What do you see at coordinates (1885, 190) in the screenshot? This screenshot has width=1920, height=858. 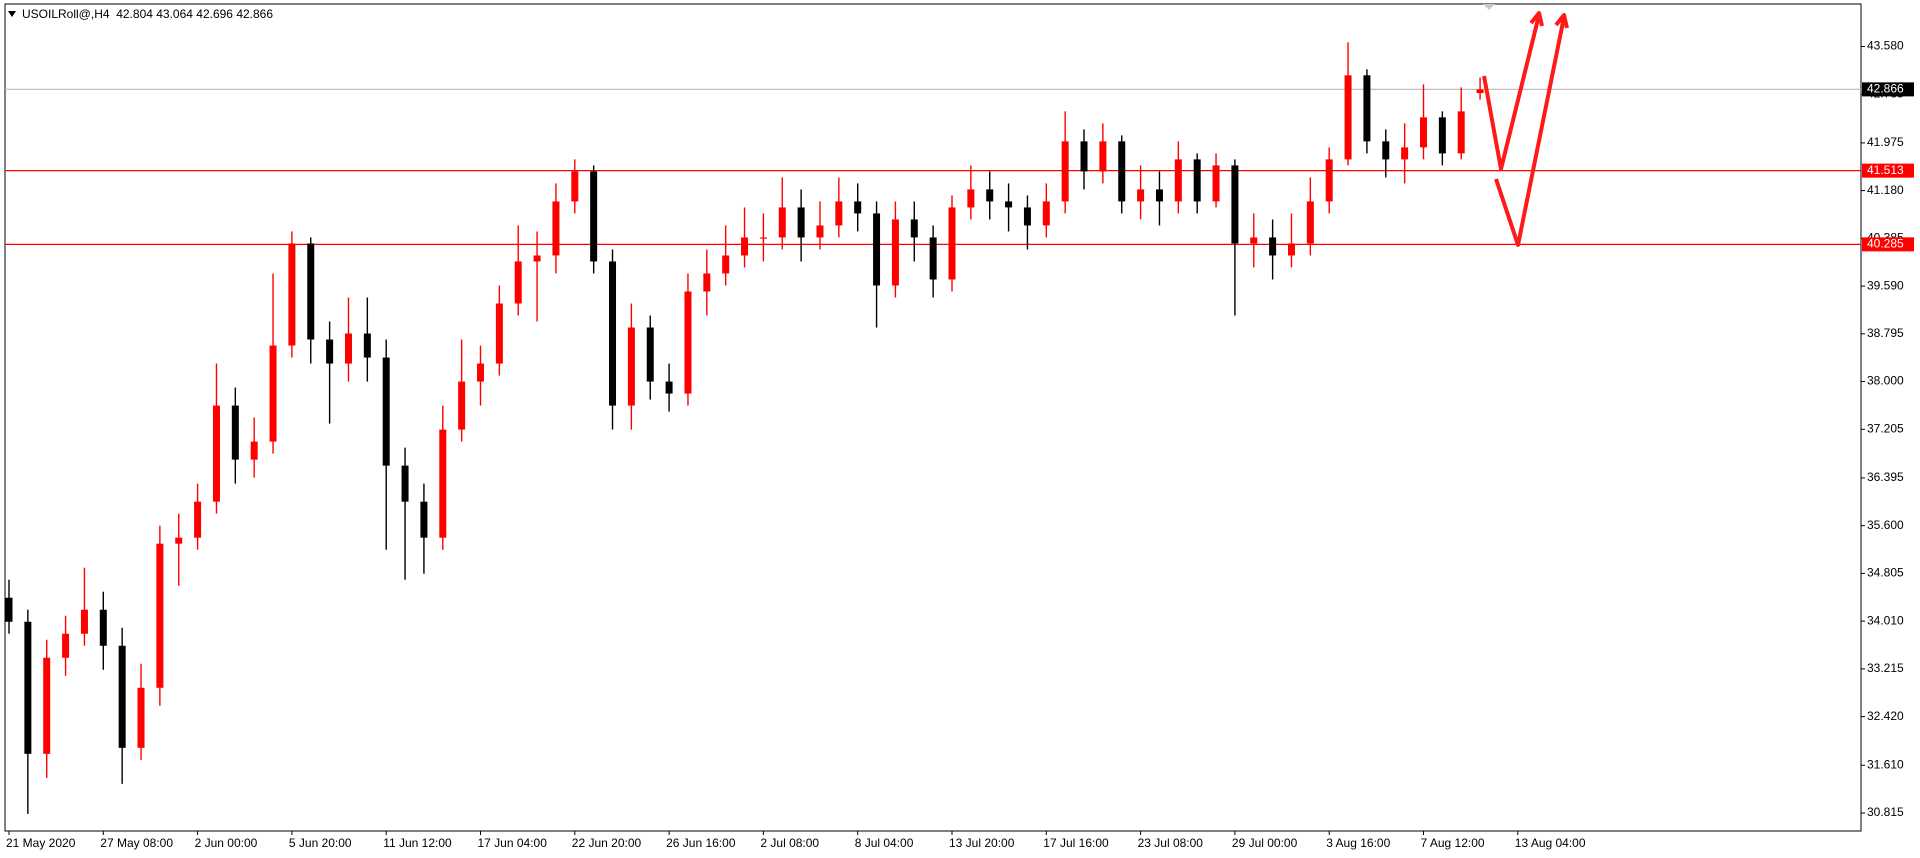 I see `y-tick-label: 41.180` at bounding box center [1885, 190].